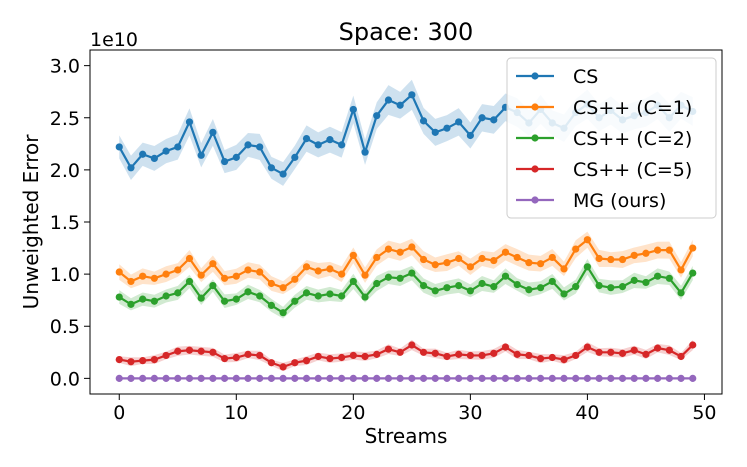 Image resolution: width=747 pixels, height=467 pixels. What do you see at coordinates (236, 413) in the screenshot?
I see `x-tick-label: 10` at bounding box center [236, 413].